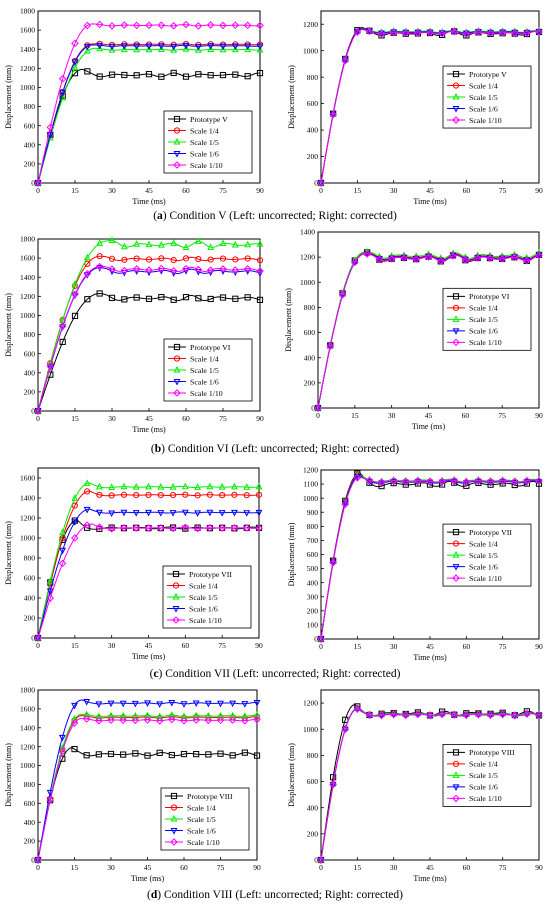 This screenshot has width=550, height=912. Describe the element at coordinates (490, 532) in the screenshot. I see `legend-label: Prototype VII` at that location.